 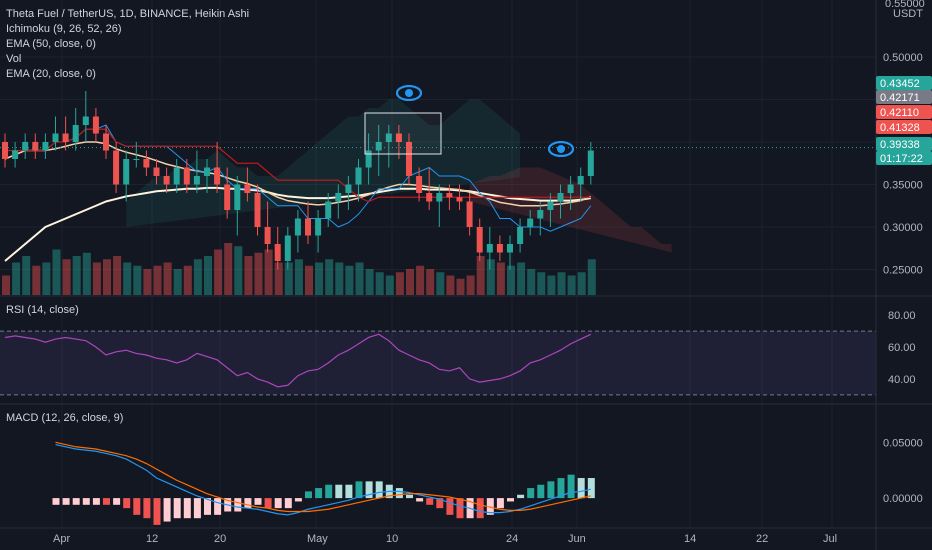 I want to click on rsi-tick-label: 40.00, so click(x=902, y=380).